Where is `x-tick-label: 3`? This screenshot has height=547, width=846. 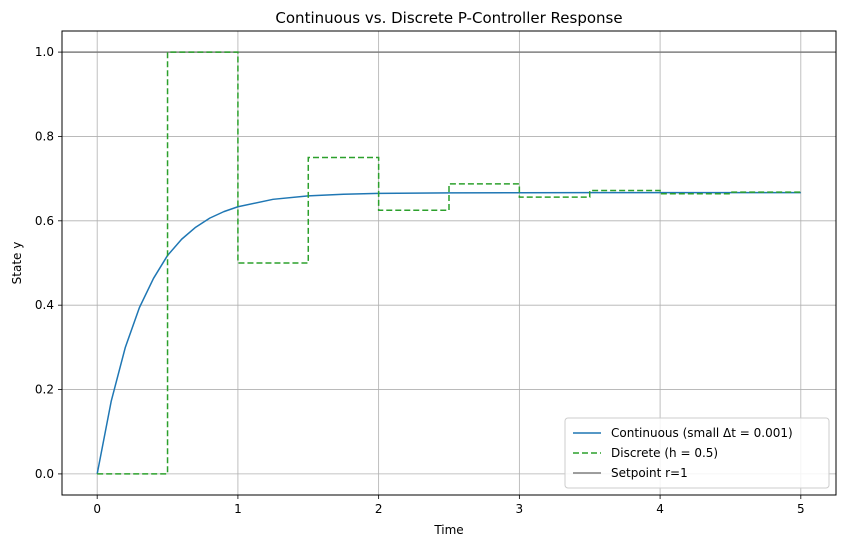 x-tick-label: 3 is located at coordinates (520, 509).